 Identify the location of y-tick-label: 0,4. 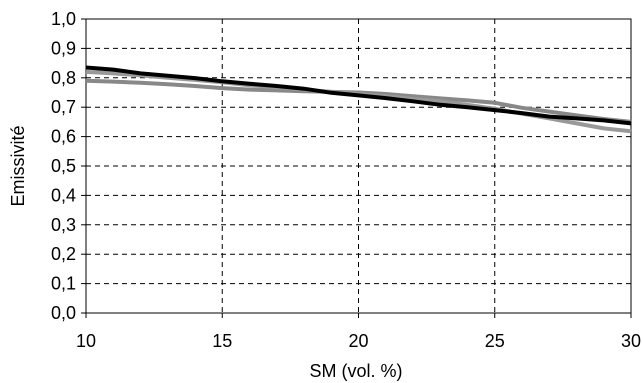
(63, 195).